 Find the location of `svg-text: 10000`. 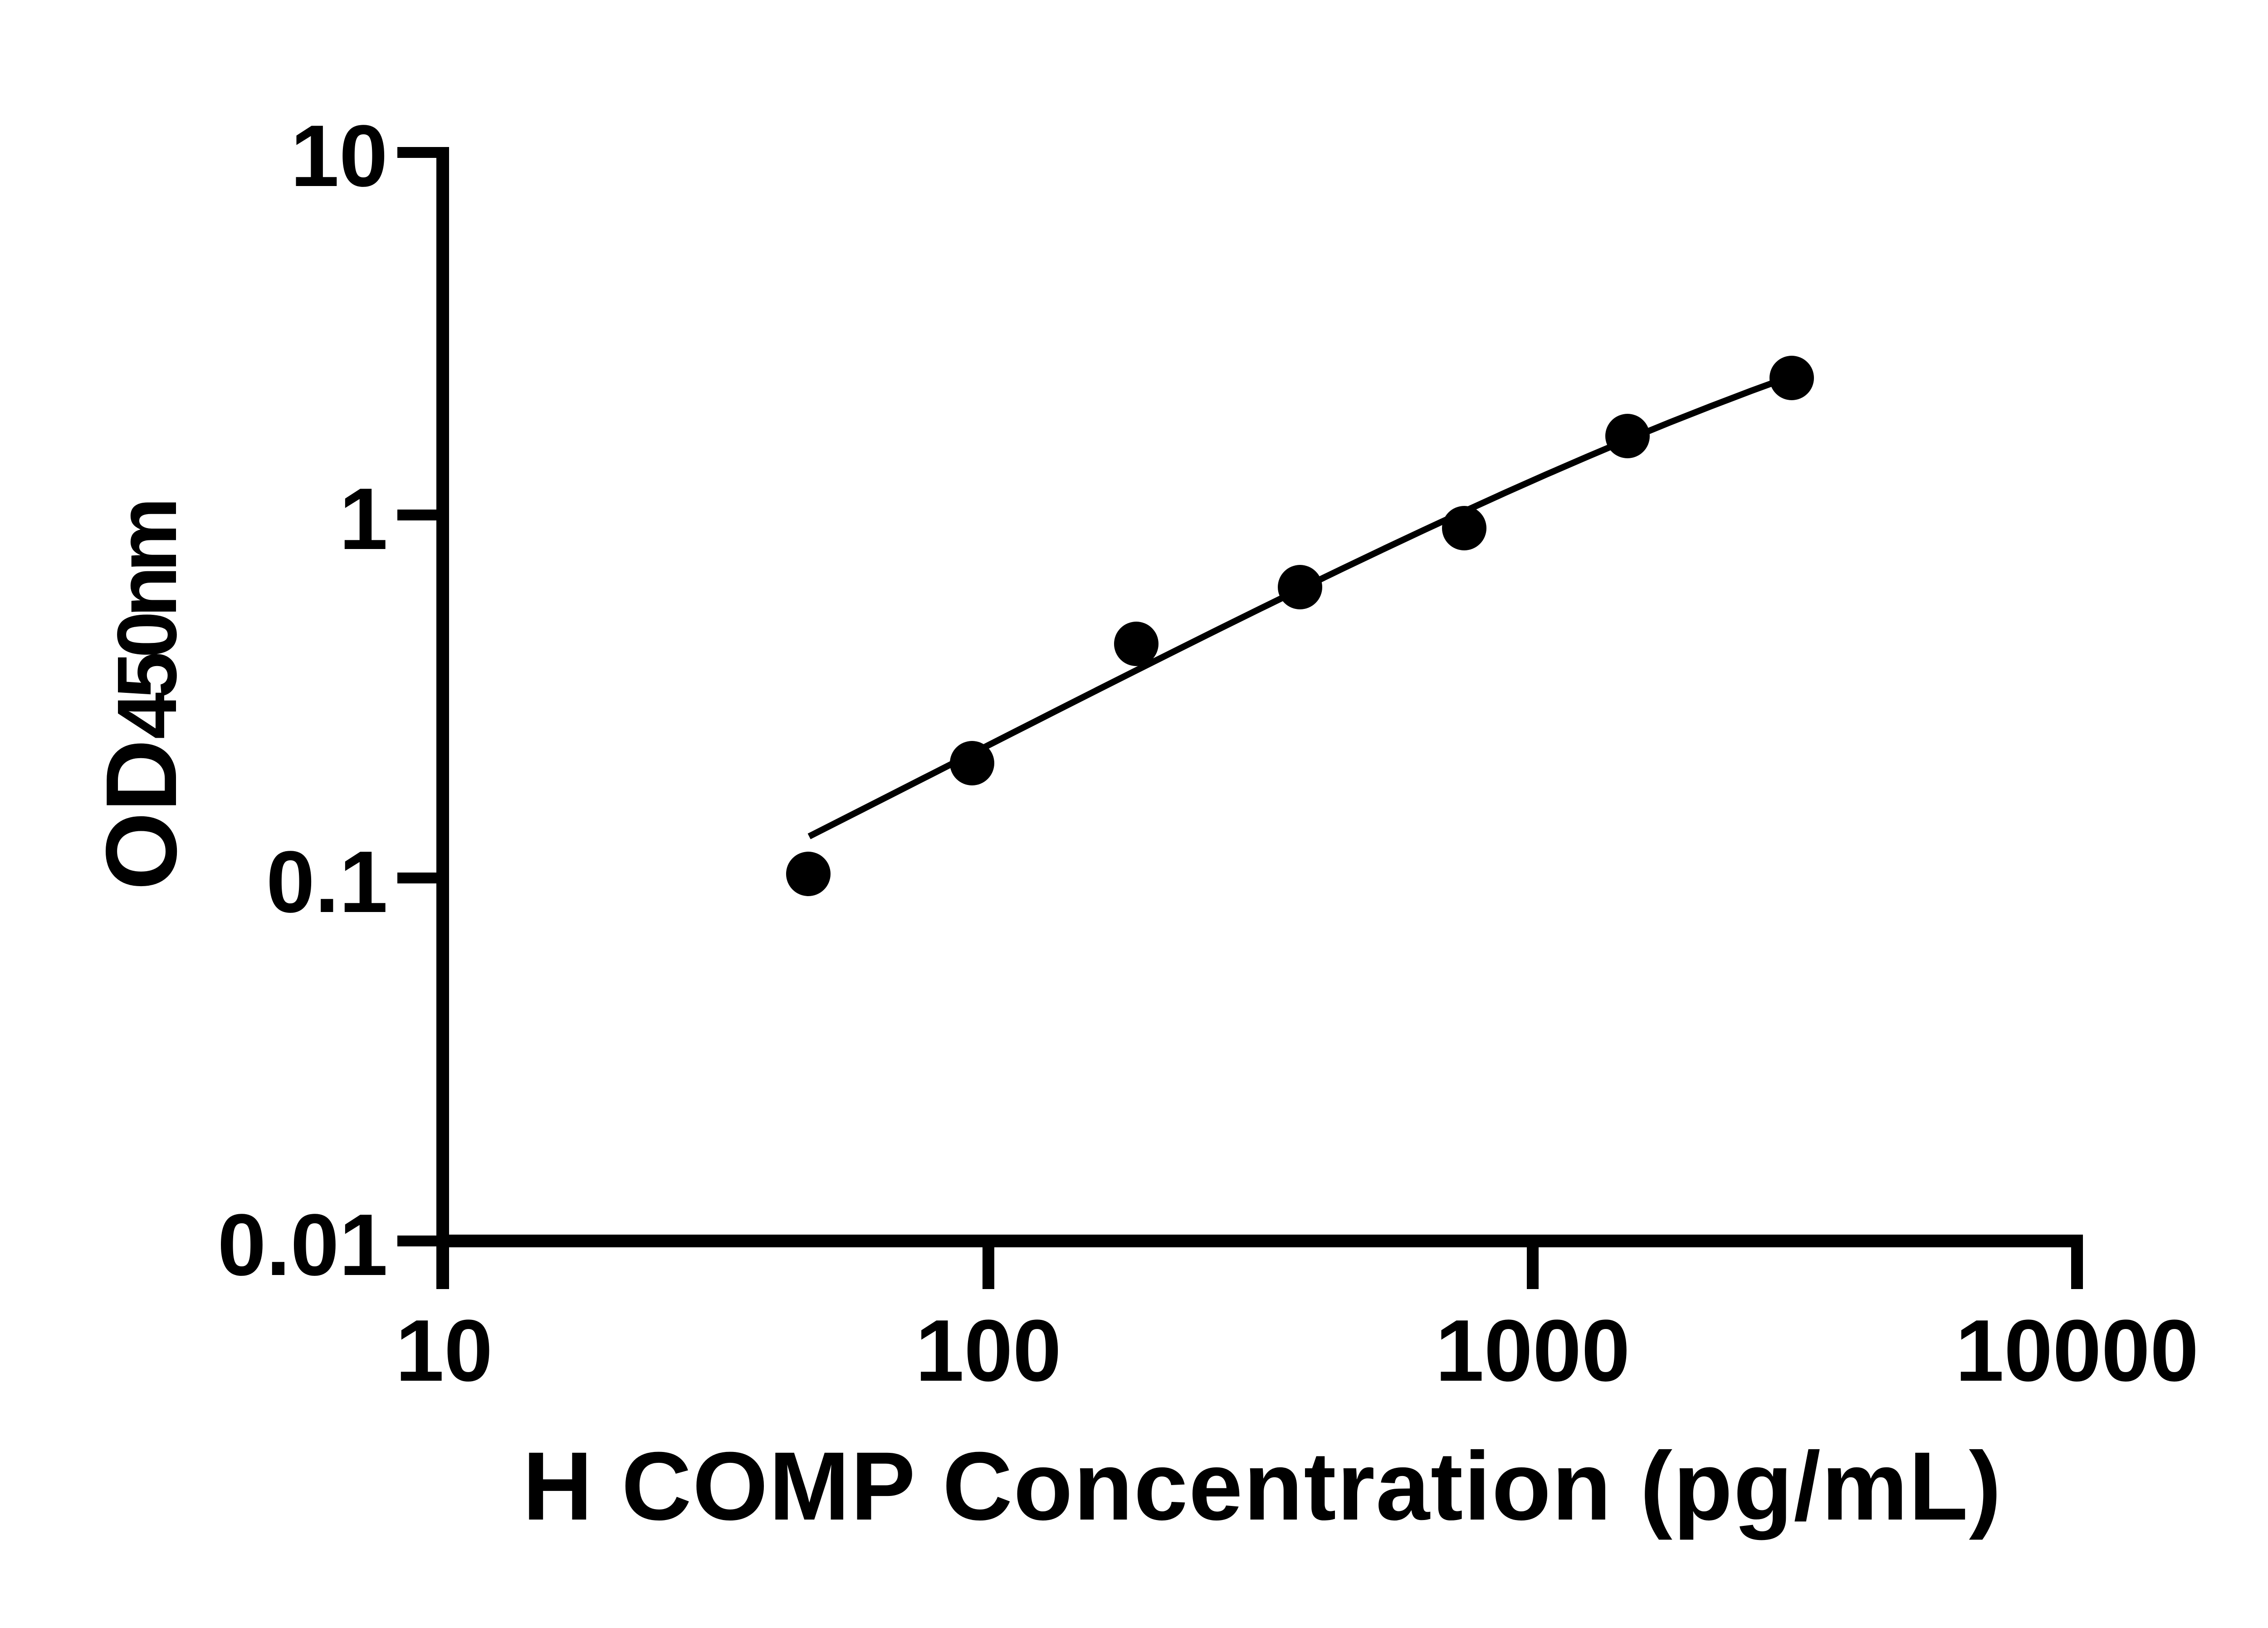

svg-text: 10000 is located at coordinates (2077, 1350).